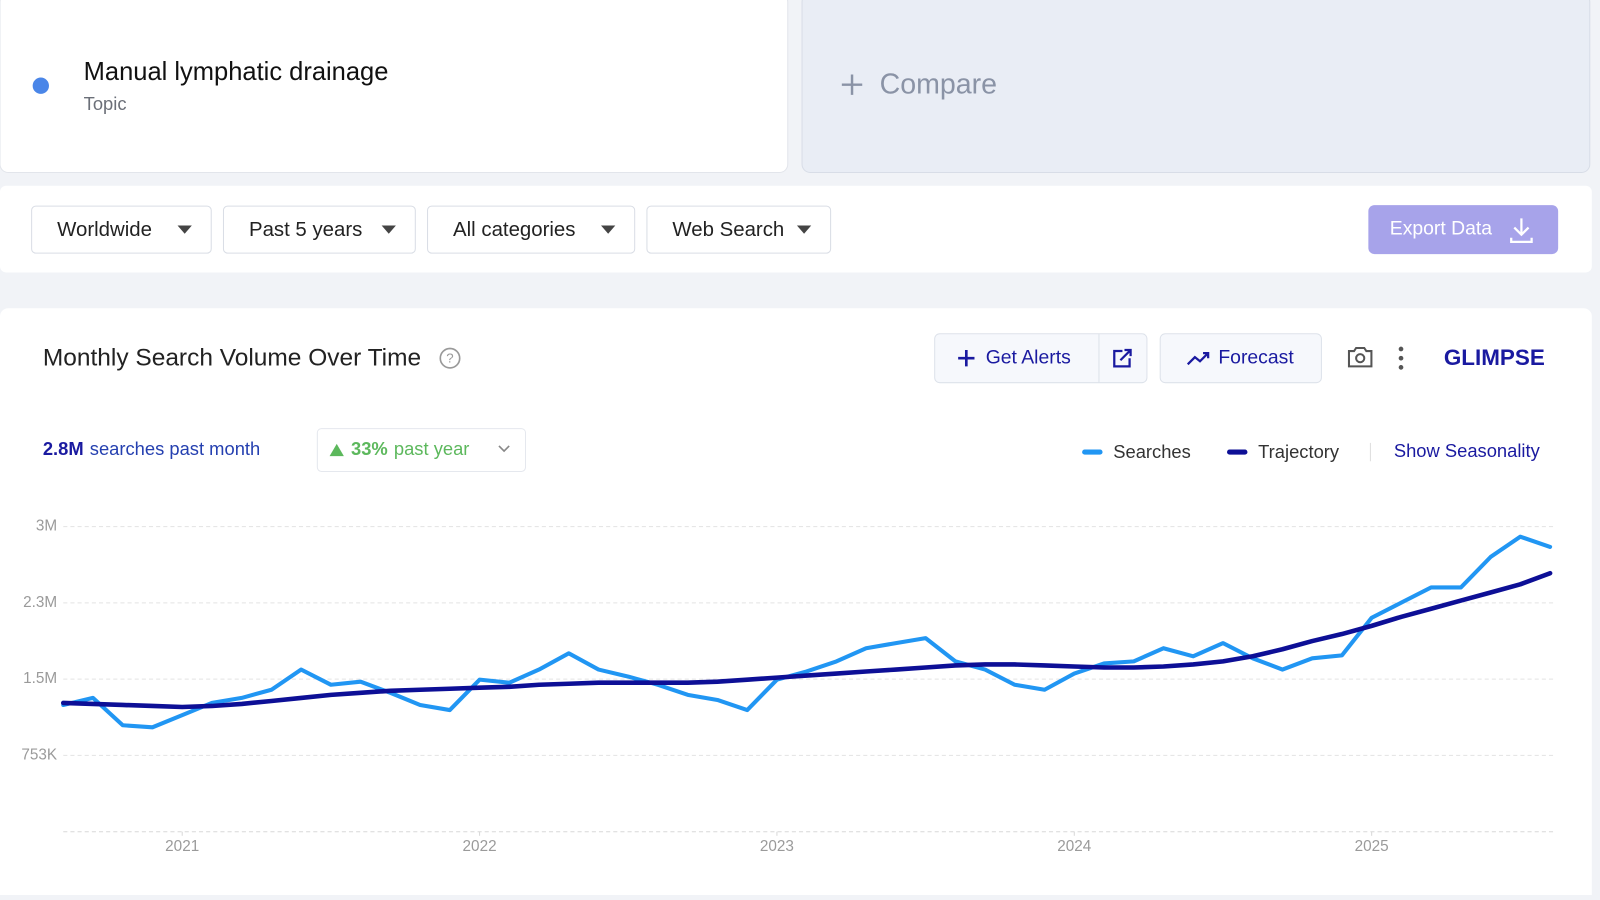 The width and height of the screenshot is (1600, 900). Describe the element at coordinates (104, 230) in the screenshot. I see `filter-label: Worldwide` at that location.